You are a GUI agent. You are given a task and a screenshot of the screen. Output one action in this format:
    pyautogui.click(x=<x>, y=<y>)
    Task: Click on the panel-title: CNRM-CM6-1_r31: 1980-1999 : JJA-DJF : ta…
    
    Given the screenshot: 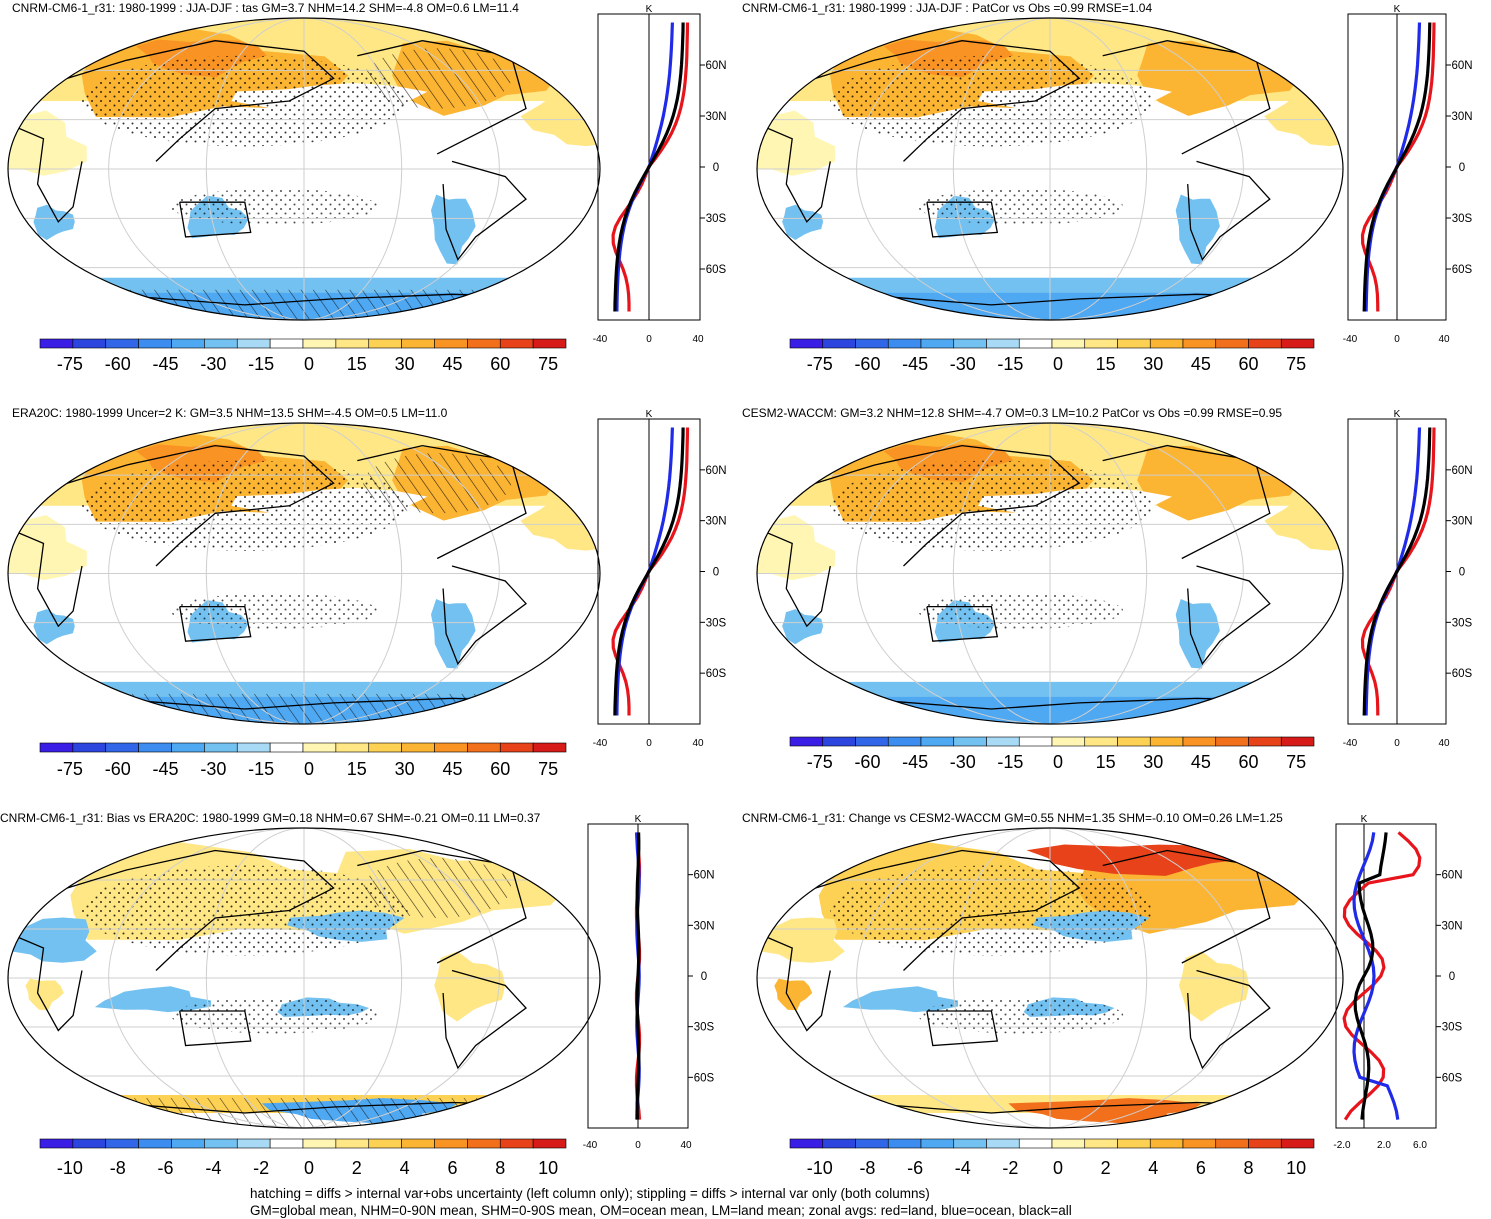 What is the action you would take?
    pyautogui.click(x=265, y=8)
    